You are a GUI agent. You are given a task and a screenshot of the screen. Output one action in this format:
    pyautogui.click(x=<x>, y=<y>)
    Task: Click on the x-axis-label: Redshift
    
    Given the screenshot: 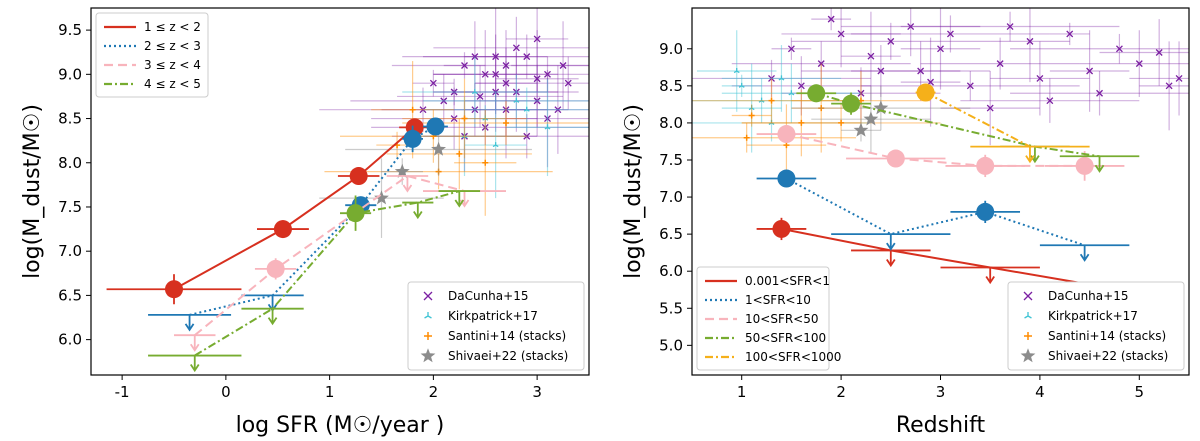 What is the action you would take?
    pyautogui.click(x=941, y=425)
    